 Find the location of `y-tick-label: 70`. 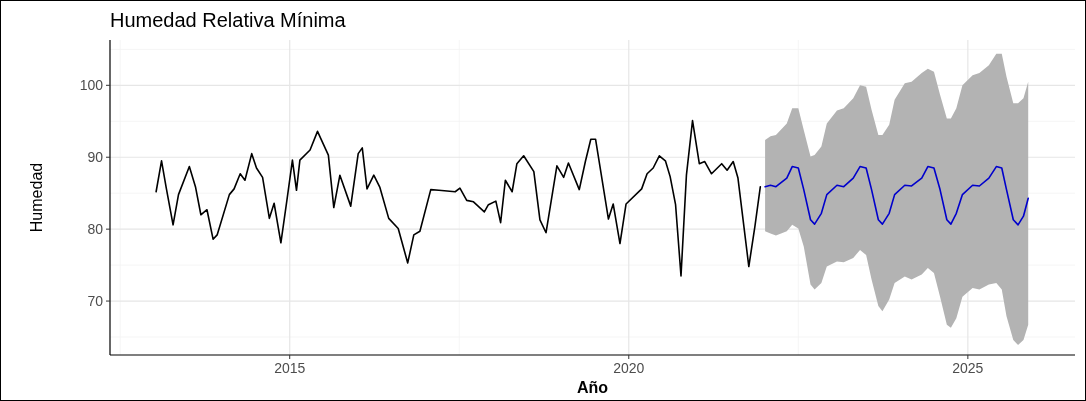

y-tick-label: 70 is located at coordinates (95, 300).